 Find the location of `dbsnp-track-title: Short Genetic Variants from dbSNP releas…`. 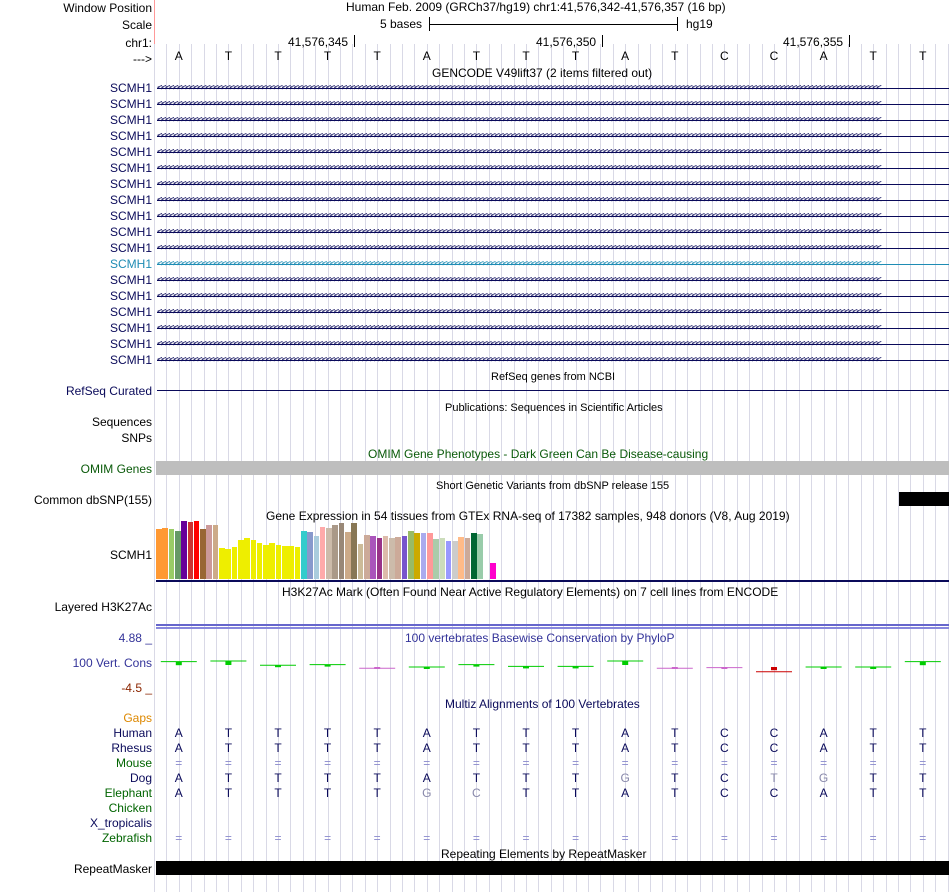

dbsnp-track-title: Short Genetic Variants from dbSNP releas… is located at coordinates (553, 486).